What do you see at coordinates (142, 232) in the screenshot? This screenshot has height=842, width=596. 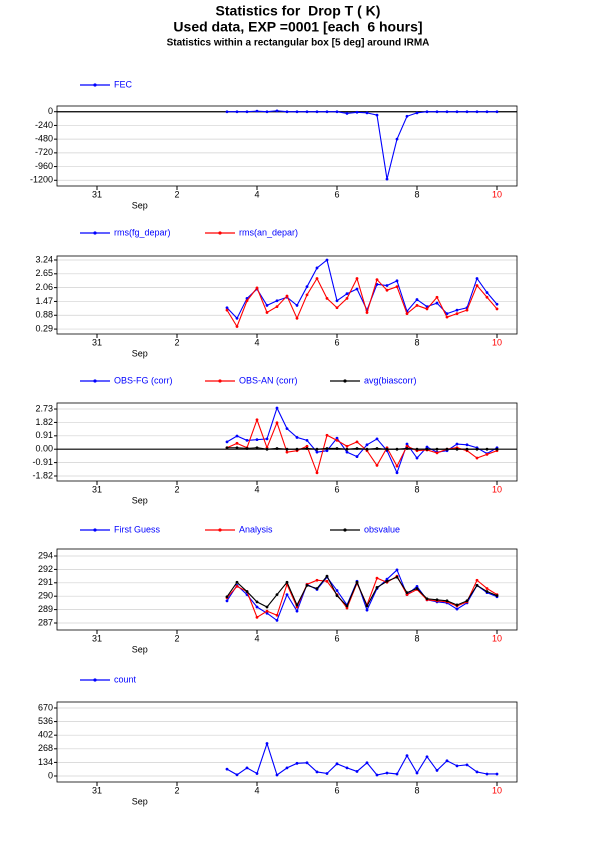 I see `legend-label: rms(fg_depar)` at bounding box center [142, 232].